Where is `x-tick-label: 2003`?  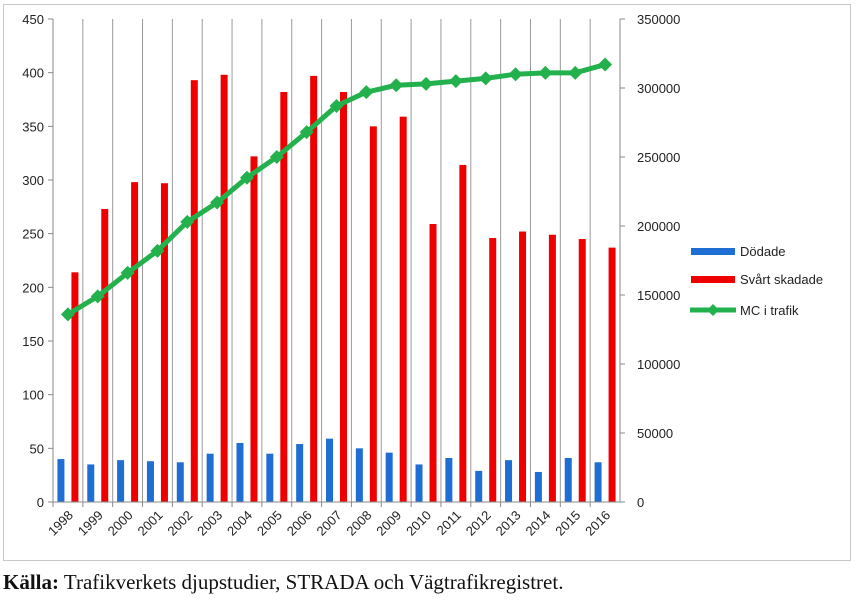
x-tick-label: 2003 is located at coordinates (209, 523).